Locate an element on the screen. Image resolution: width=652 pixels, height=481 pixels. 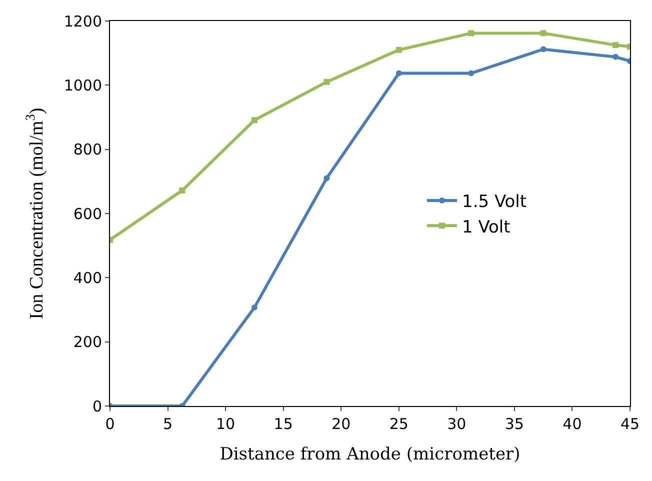
y-tick-label: 200 is located at coordinates (87, 342).